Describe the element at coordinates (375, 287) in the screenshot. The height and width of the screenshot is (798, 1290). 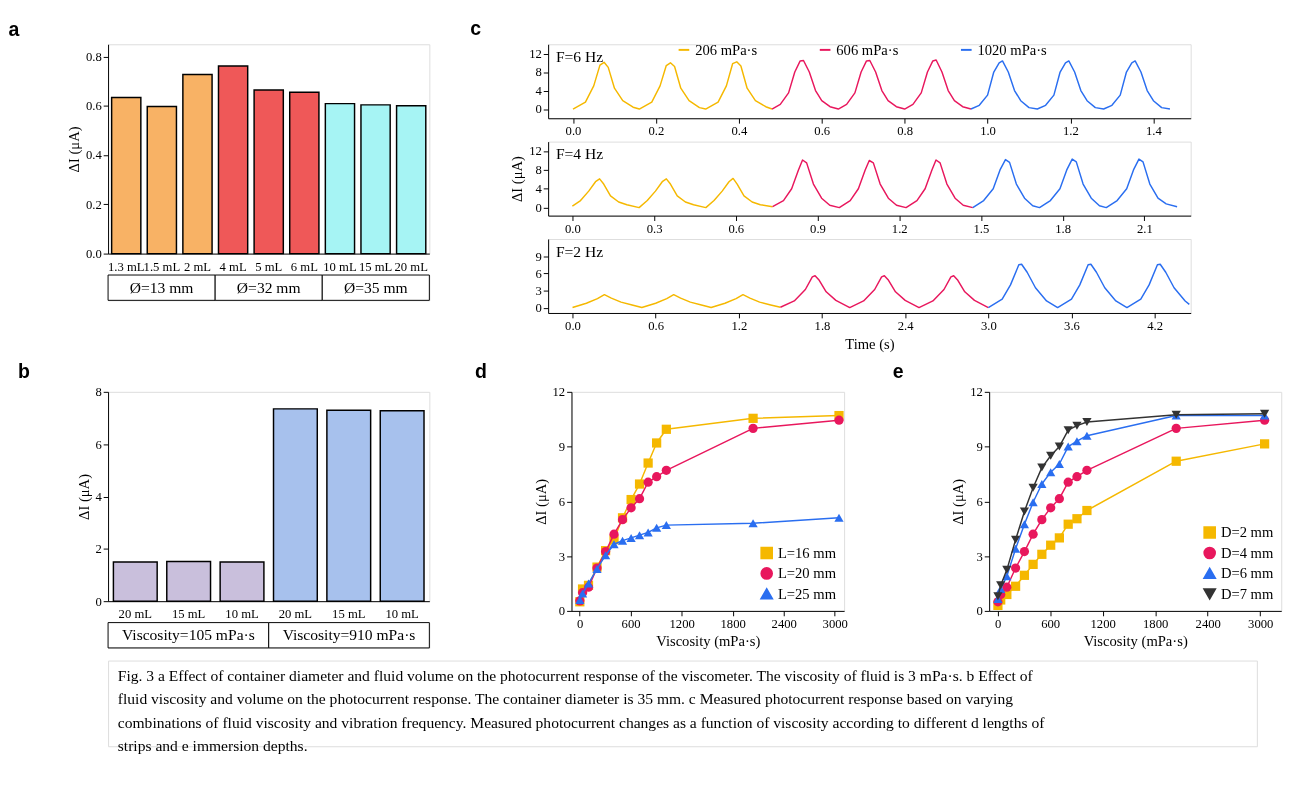
I see `text: Ø=35 mm` at that location.